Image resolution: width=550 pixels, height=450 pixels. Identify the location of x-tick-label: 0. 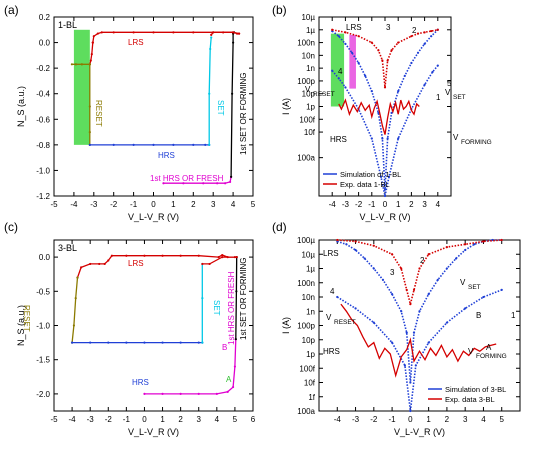
(385, 204).